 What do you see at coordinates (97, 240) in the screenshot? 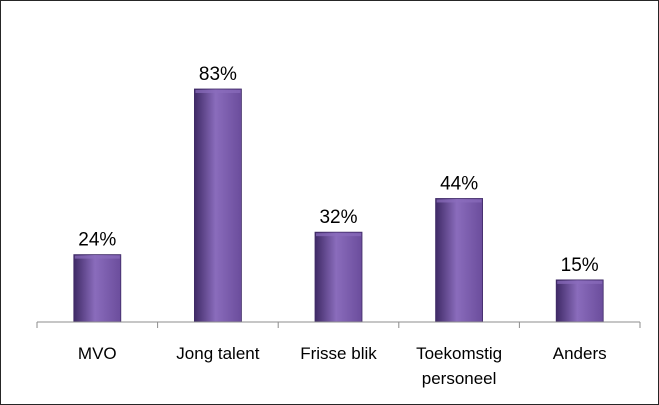
I see `data-label: 24%` at bounding box center [97, 240].